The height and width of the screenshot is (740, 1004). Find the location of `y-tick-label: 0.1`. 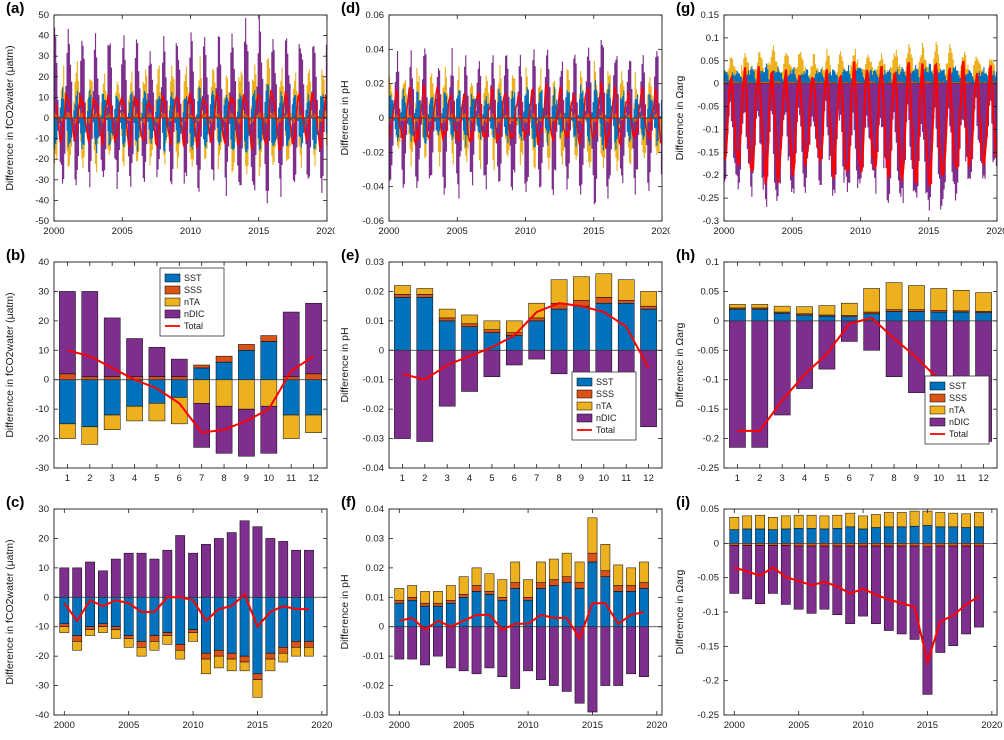

y-tick-label: 0.1 is located at coordinates (712, 38).